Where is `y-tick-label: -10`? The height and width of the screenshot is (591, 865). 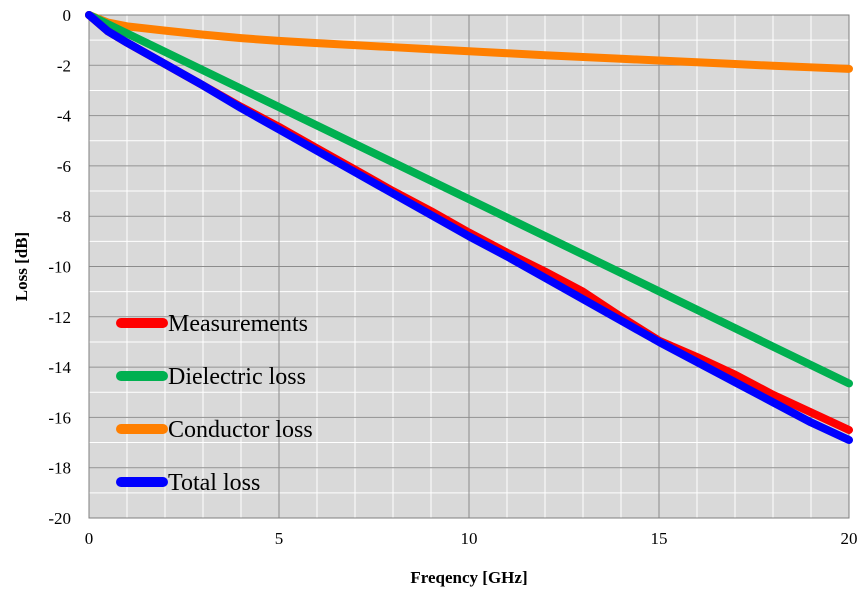
y-tick-label: -10 is located at coordinates (59, 267).